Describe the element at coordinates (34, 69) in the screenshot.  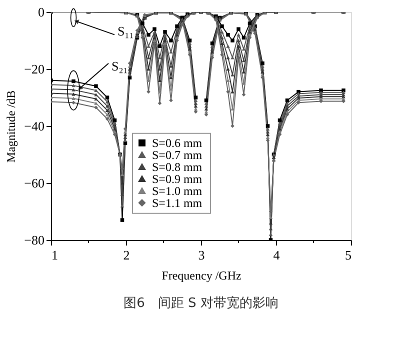
I see `y-tick-label: −20` at that location.